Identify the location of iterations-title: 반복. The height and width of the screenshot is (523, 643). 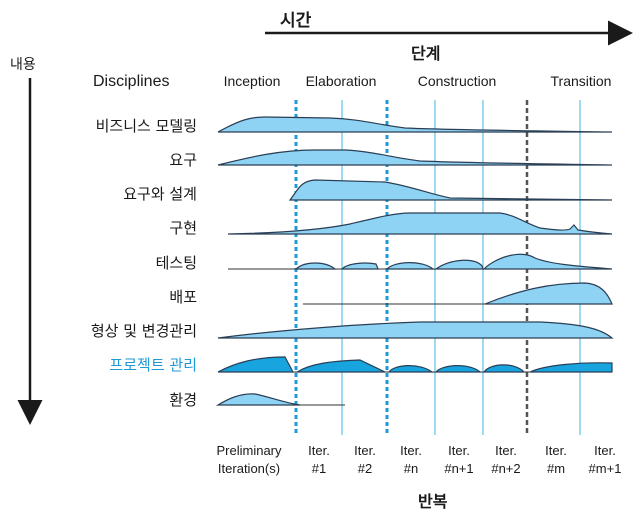
(433, 501).